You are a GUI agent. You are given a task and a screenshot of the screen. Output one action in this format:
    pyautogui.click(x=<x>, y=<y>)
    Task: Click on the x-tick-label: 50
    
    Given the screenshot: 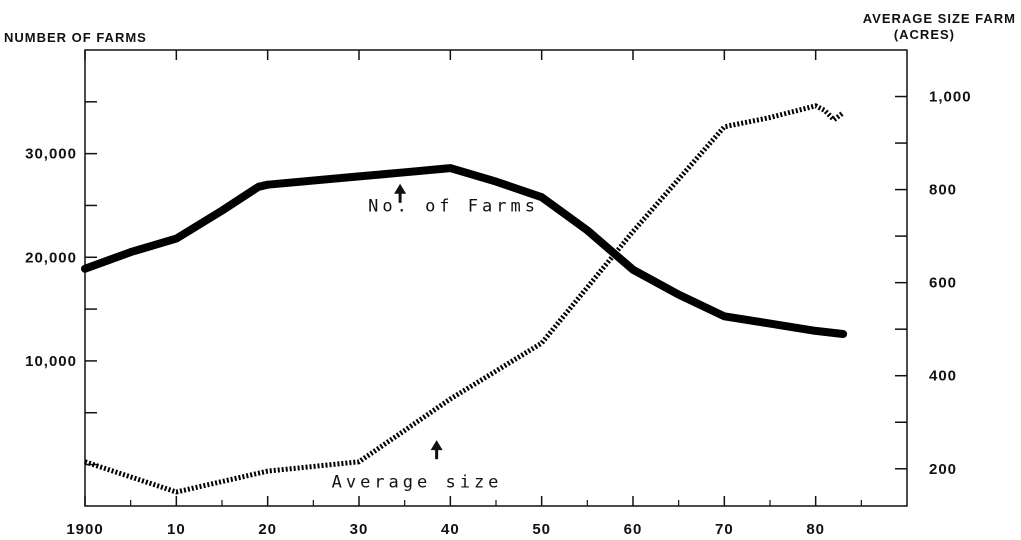 What is the action you would take?
    pyautogui.click(x=541, y=529)
    